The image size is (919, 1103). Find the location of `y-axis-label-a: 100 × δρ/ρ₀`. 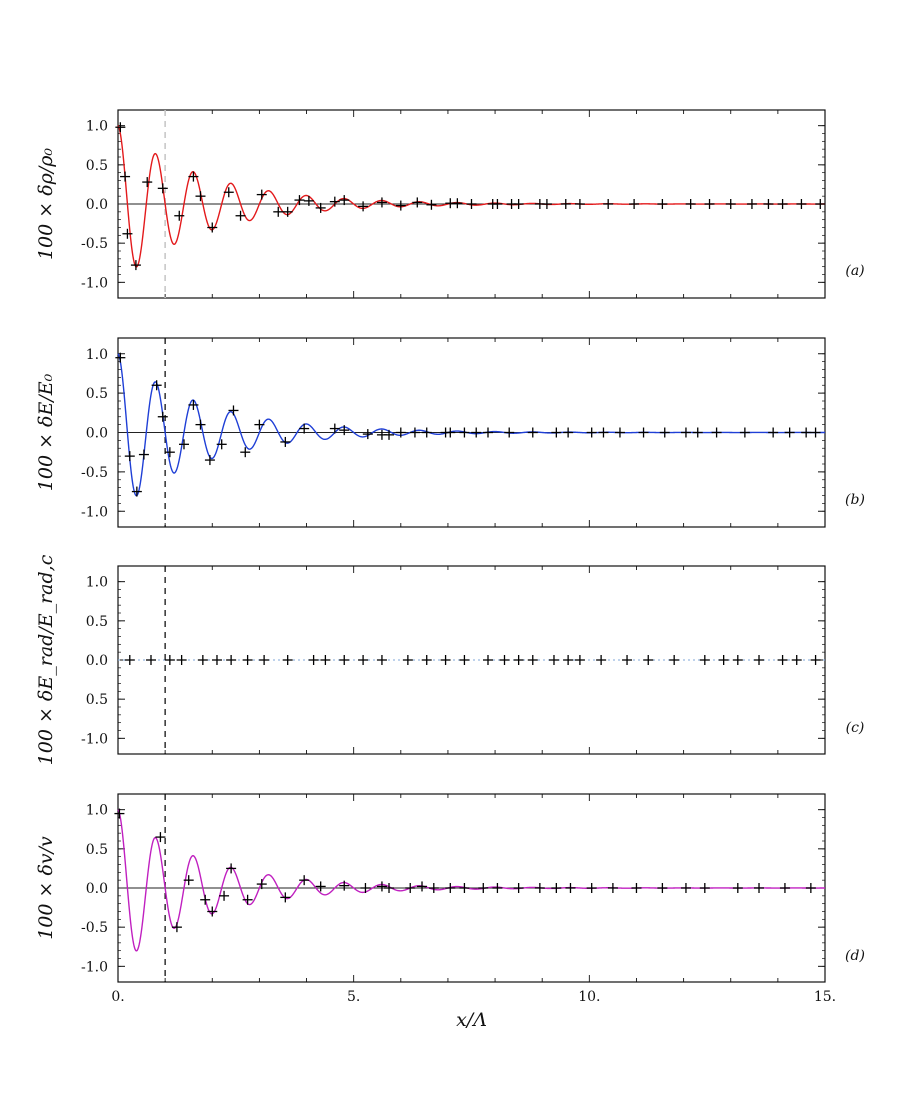

y-axis-label-a: 100 × δρ/ρ₀ is located at coordinates (46, 204).